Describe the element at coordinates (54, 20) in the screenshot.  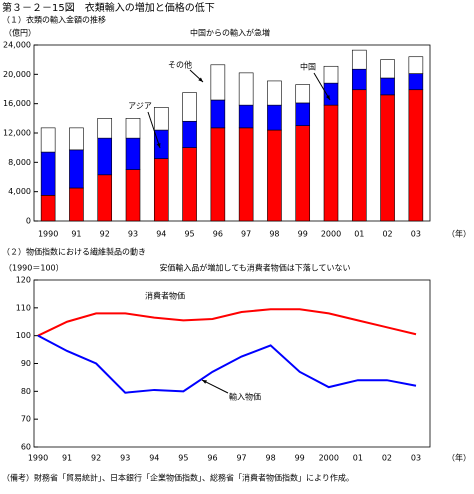
I see `subtitle: （１）衣類の輸入金額の推移` at that location.